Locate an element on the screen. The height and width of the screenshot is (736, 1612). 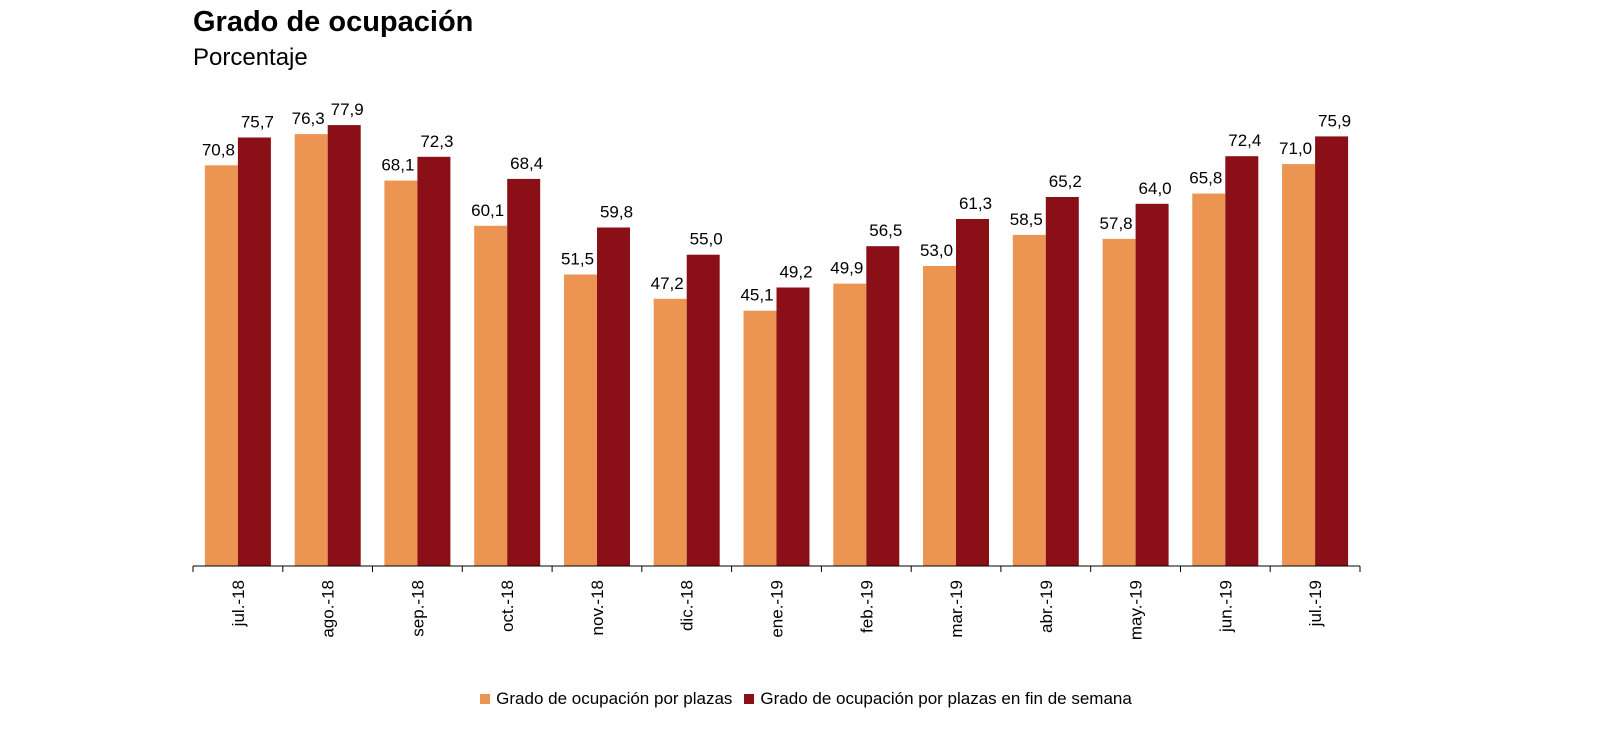
value-label-fin-de-semana-10: 64,0 is located at coordinates (1155, 188).